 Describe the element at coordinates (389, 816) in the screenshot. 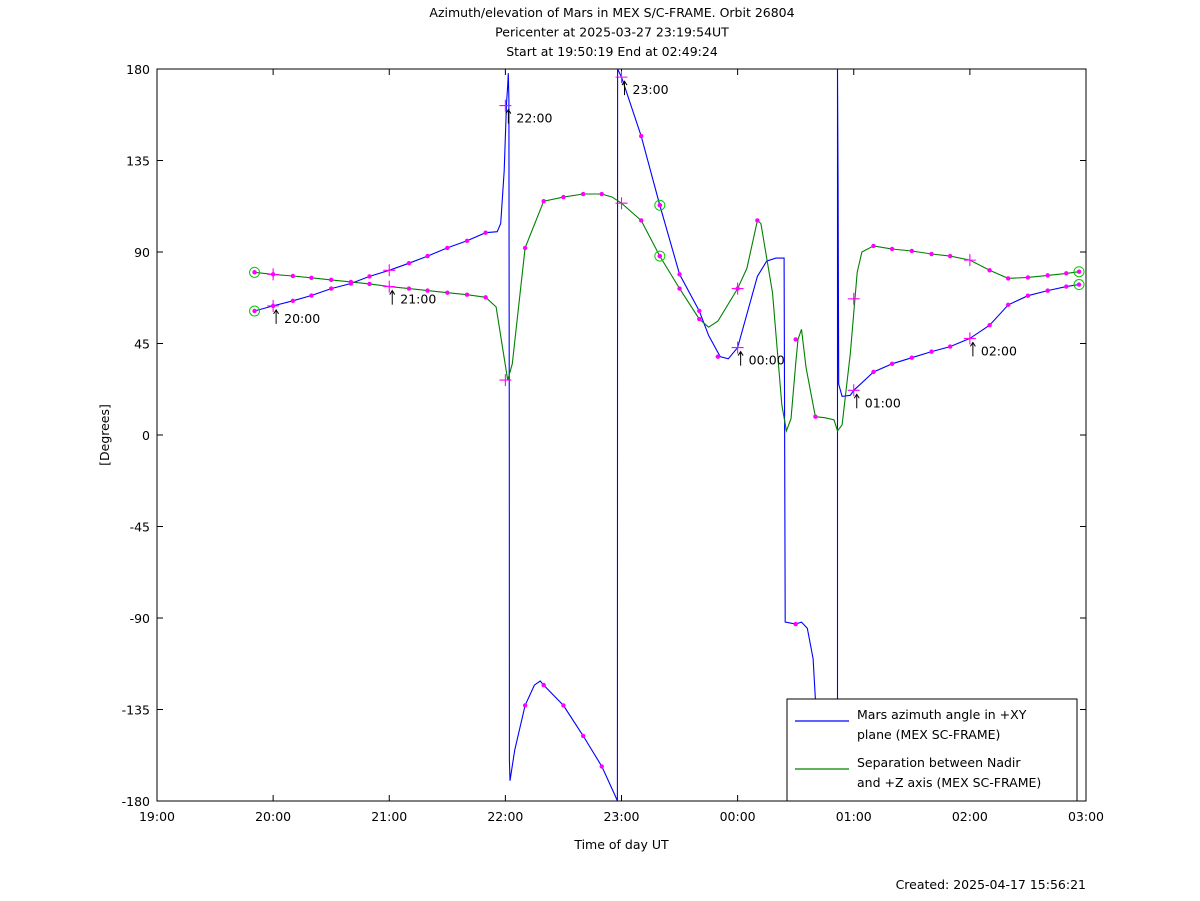

I see `x-tick-label: 21:00` at that location.